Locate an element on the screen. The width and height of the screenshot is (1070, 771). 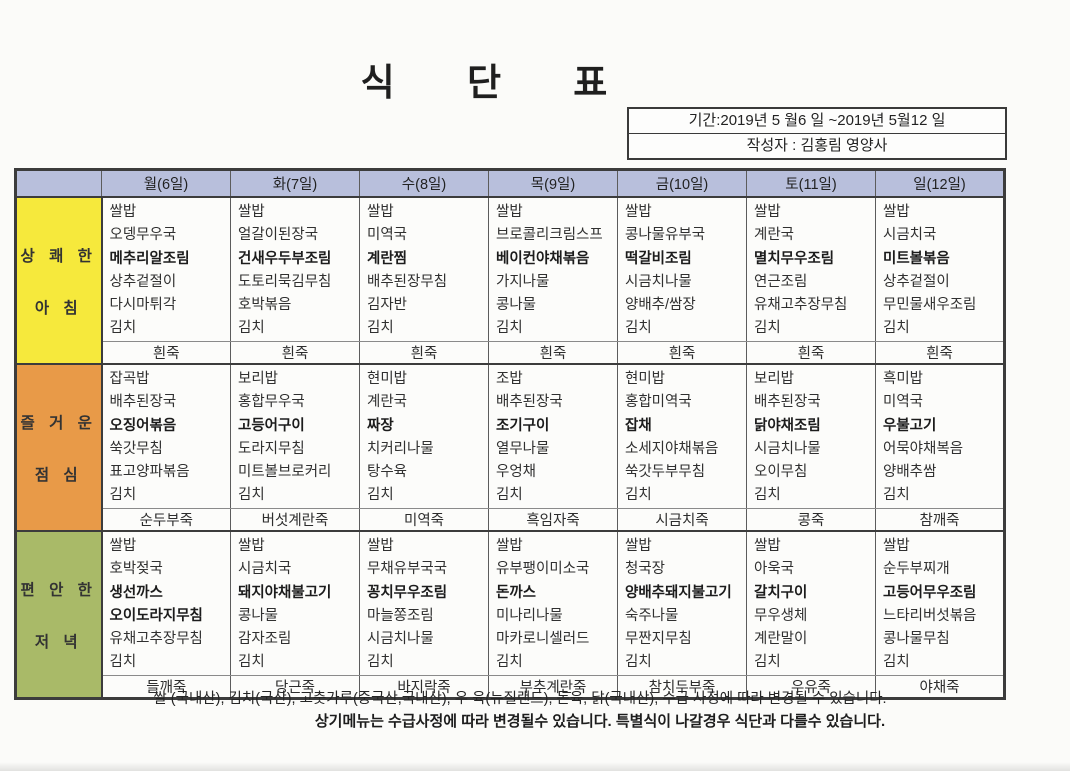
menu-item: 다시마튀각 is located at coordinates (143, 305).